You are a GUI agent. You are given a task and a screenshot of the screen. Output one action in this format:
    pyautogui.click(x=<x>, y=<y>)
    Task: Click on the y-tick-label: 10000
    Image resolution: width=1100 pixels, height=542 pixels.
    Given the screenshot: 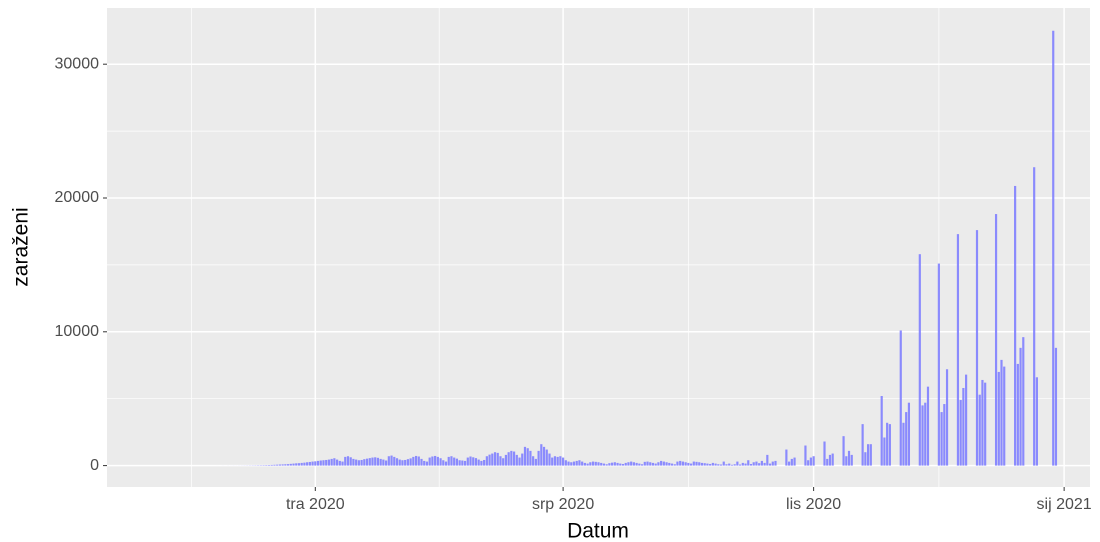 What is the action you would take?
    pyautogui.click(x=77, y=331)
    